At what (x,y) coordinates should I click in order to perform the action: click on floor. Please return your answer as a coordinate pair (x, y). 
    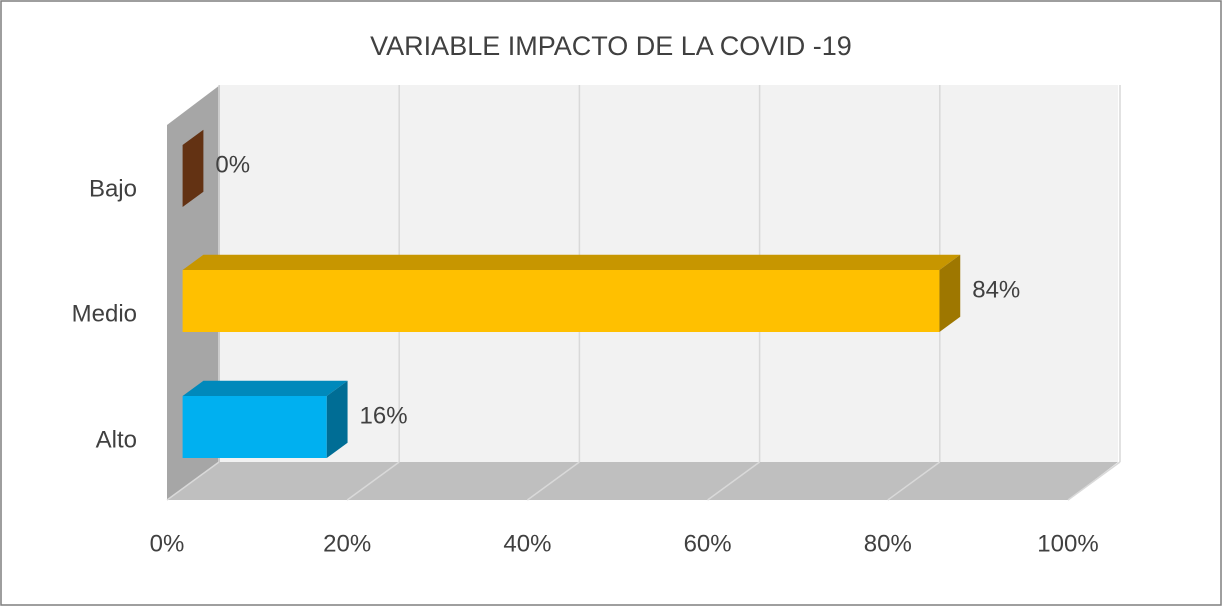
    Looking at the image, I should click on (642, 481).